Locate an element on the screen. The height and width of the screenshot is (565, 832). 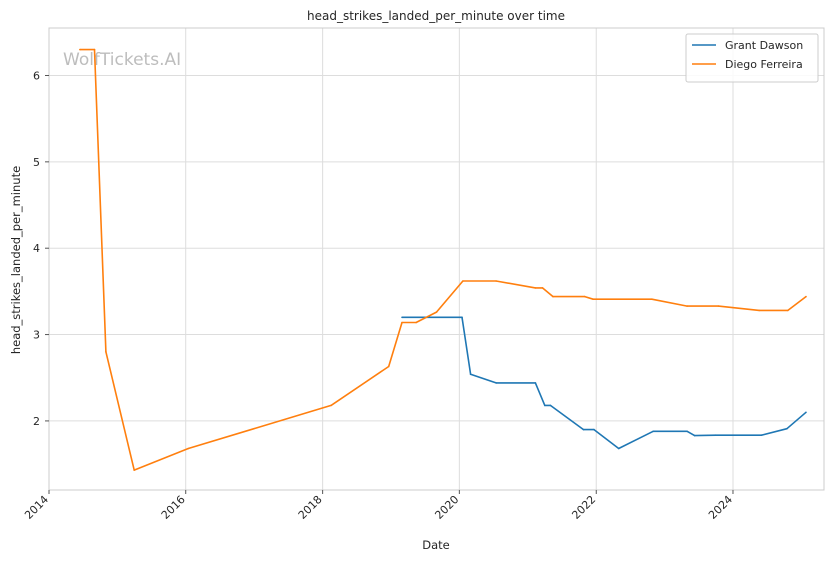
legend-box is located at coordinates (752, 58).